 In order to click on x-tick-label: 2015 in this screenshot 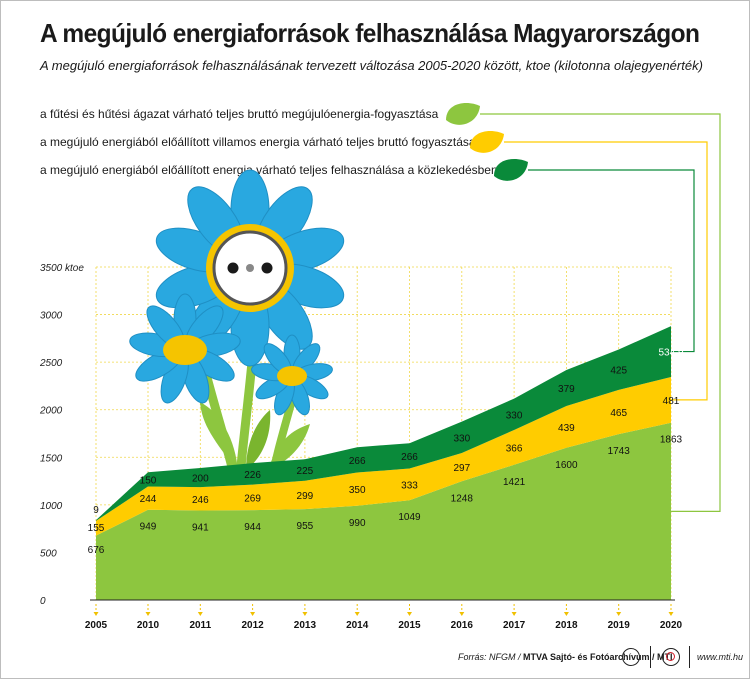, I will do `click(409, 625)`.